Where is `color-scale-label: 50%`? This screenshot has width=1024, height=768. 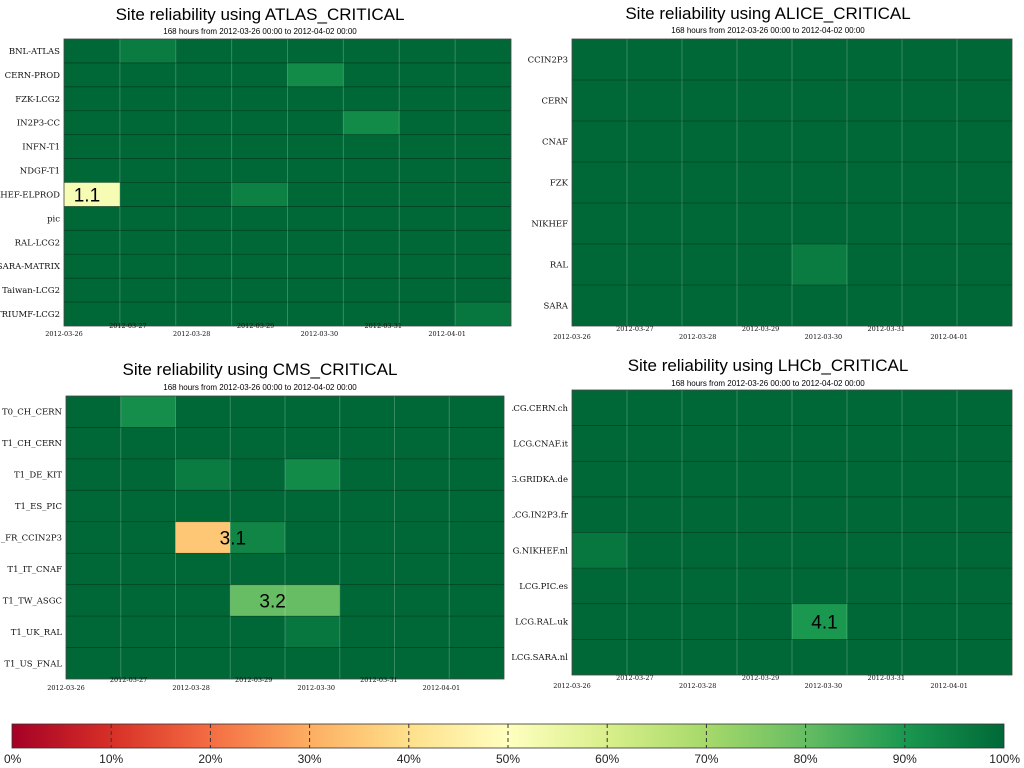 color-scale-label: 50% is located at coordinates (508, 759).